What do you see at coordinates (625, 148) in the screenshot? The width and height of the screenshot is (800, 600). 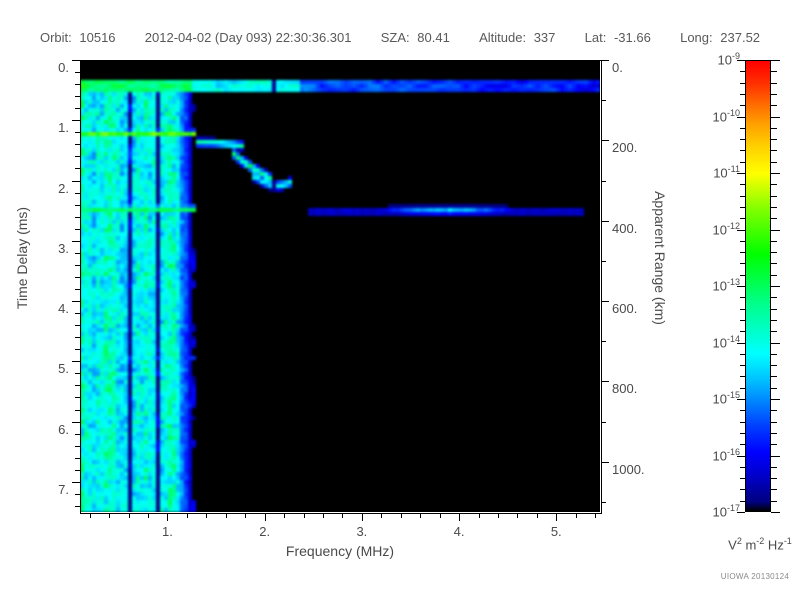 I see `apparent-range-tick-label: 200.` at bounding box center [625, 148].